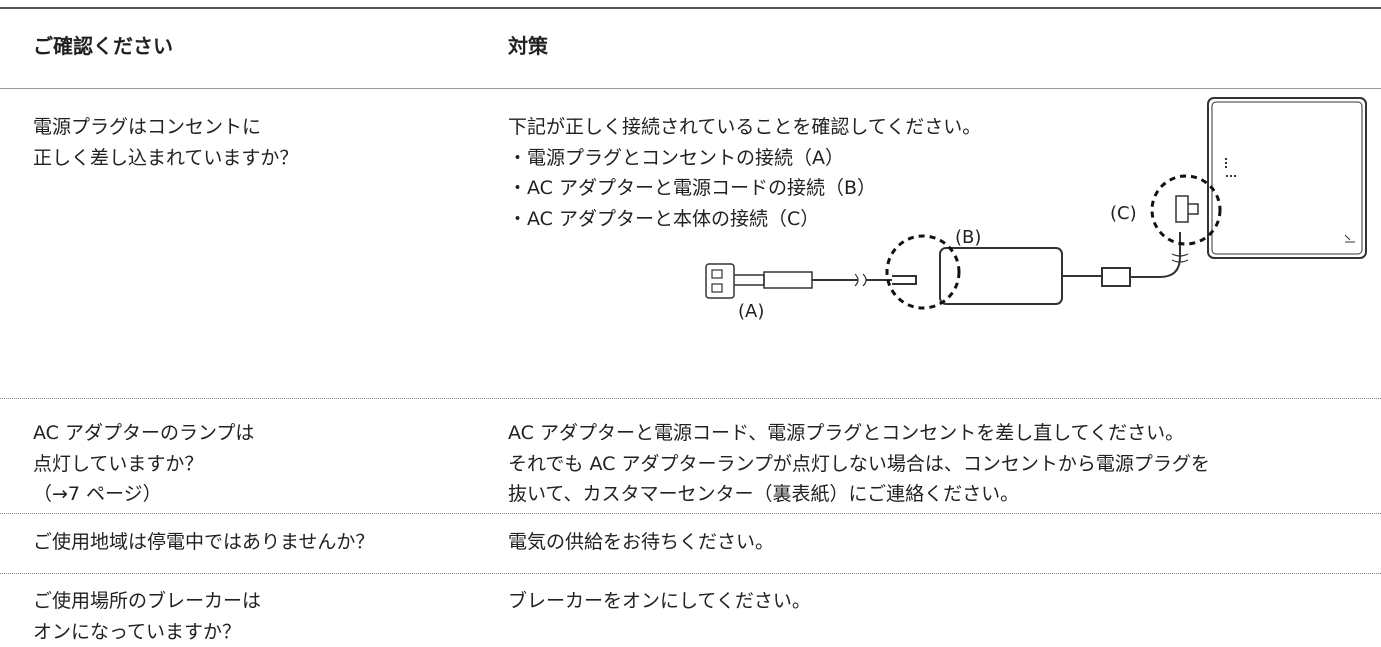 This screenshot has width=1381, height=647. I want to click on top-rule, so click(690, 8).